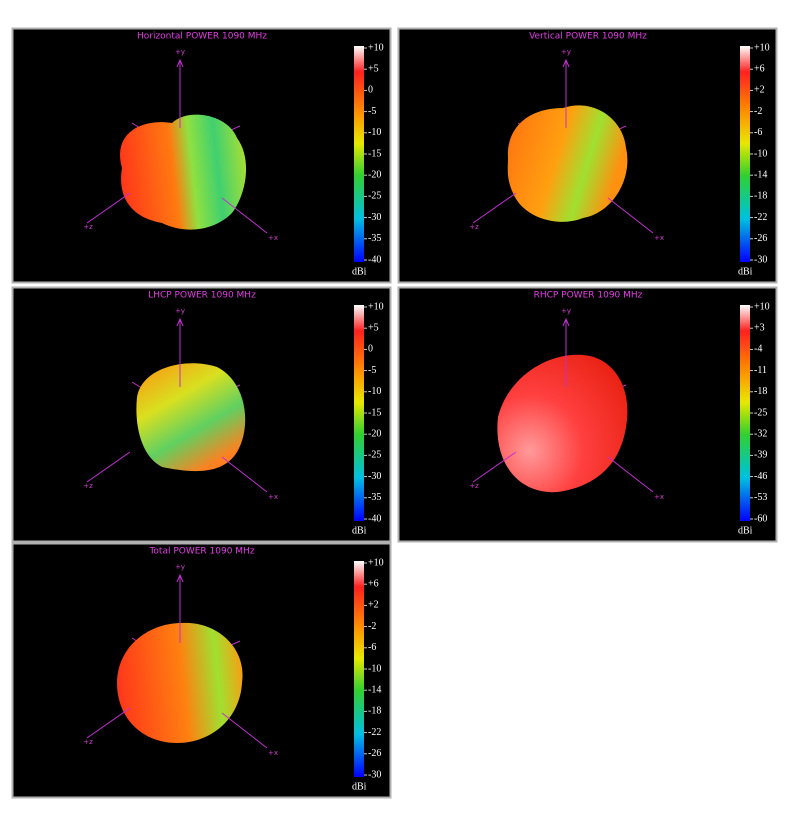 The width and height of the screenshot is (800, 816). I want to click on scale-label: -20, so click(374, 433).